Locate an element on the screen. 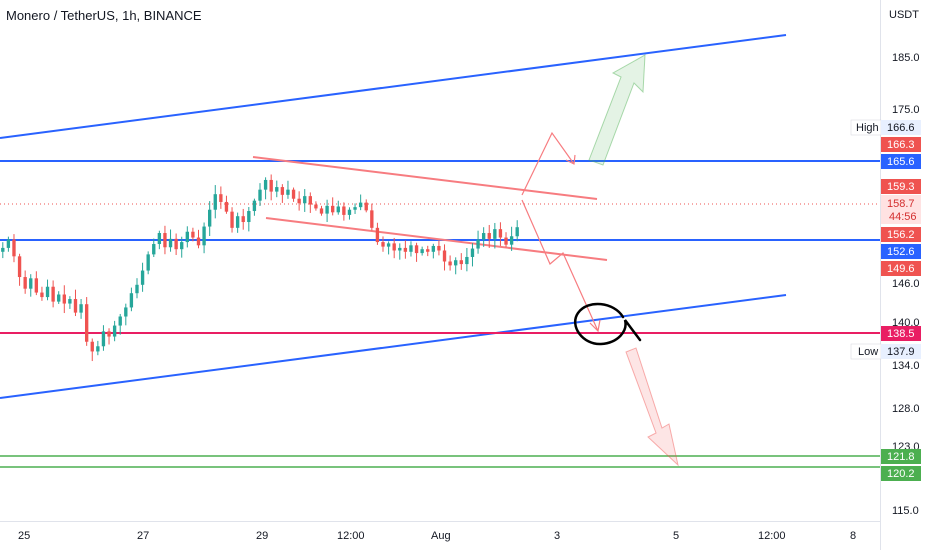 This screenshot has height=550, width=932. price-tick: 175.0 is located at coordinates (906, 110).